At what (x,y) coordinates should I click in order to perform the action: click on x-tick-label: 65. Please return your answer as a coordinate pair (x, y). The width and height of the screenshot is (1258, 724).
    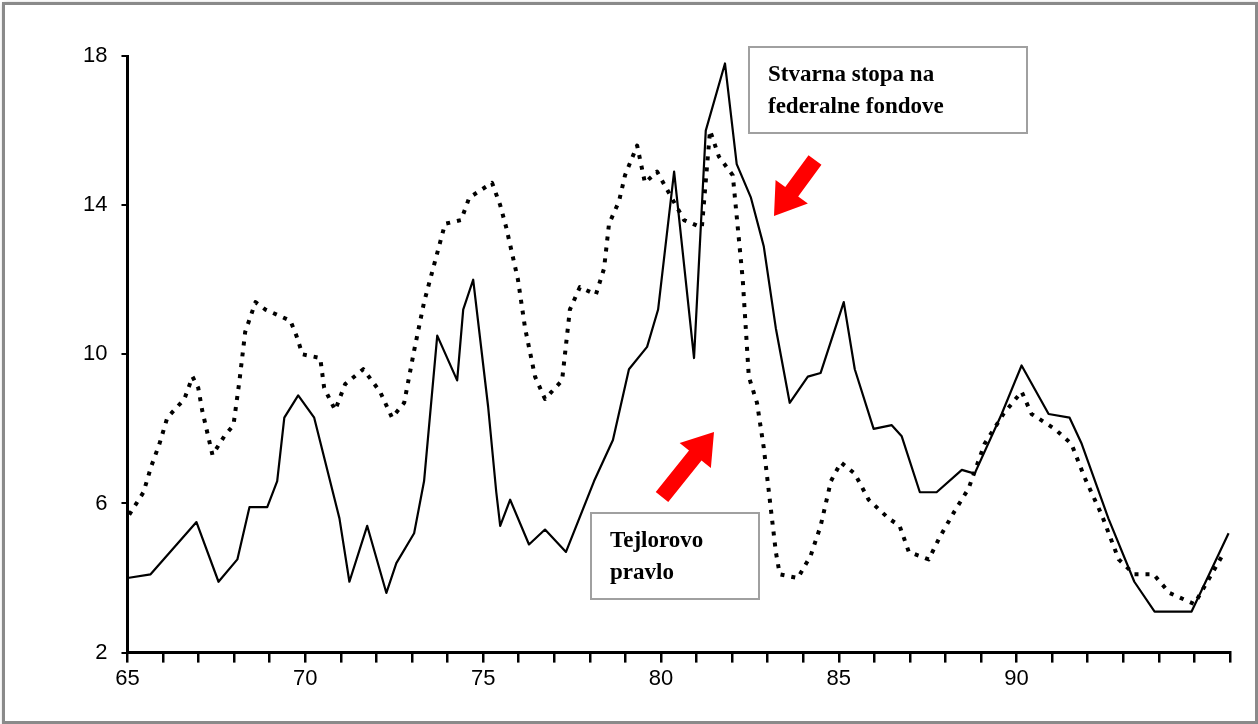
    Looking at the image, I should click on (127, 677).